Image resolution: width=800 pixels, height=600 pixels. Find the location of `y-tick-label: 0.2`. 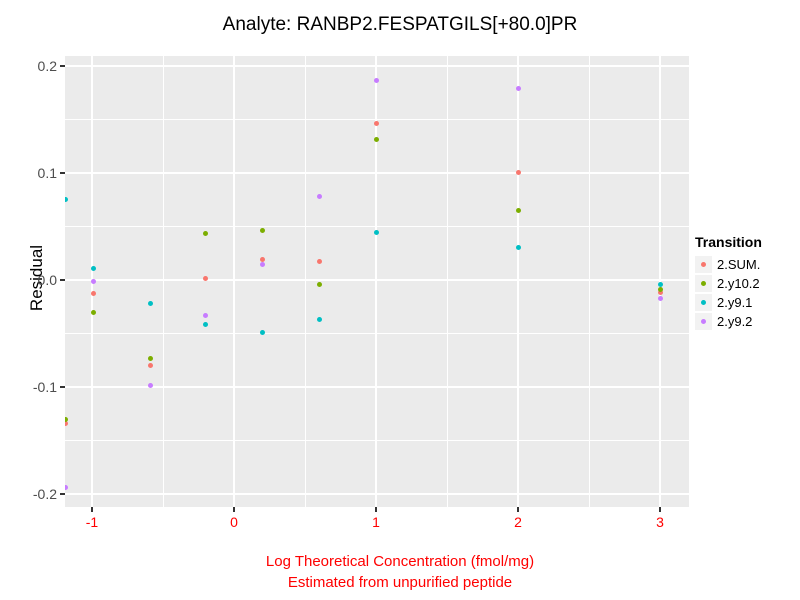

y-tick-label: 0.2 is located at coordinates (47, 65).